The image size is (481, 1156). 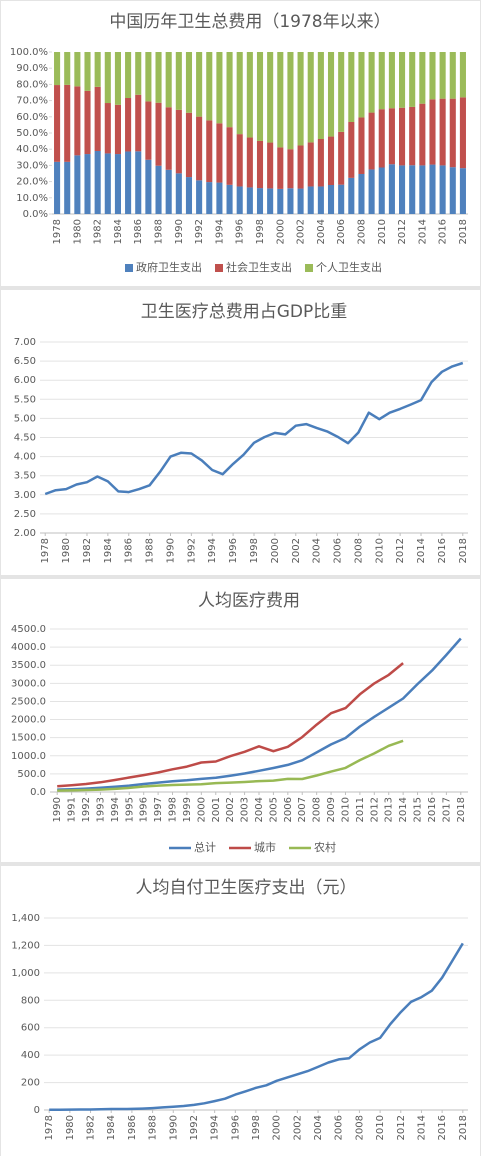 I want to click on x-tick-label: 1996, so click(x=233, y=550).